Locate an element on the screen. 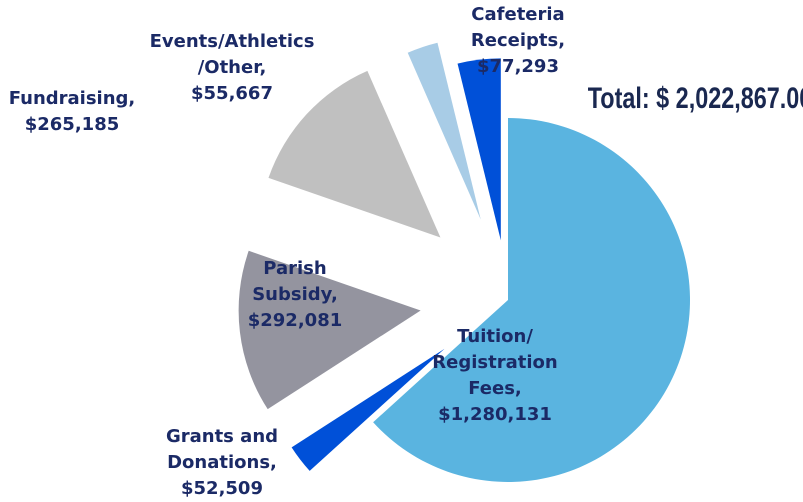 This screenshot has height=502, width=803. slice-label: Grants and Donations, is located at coordinates (222, 449).